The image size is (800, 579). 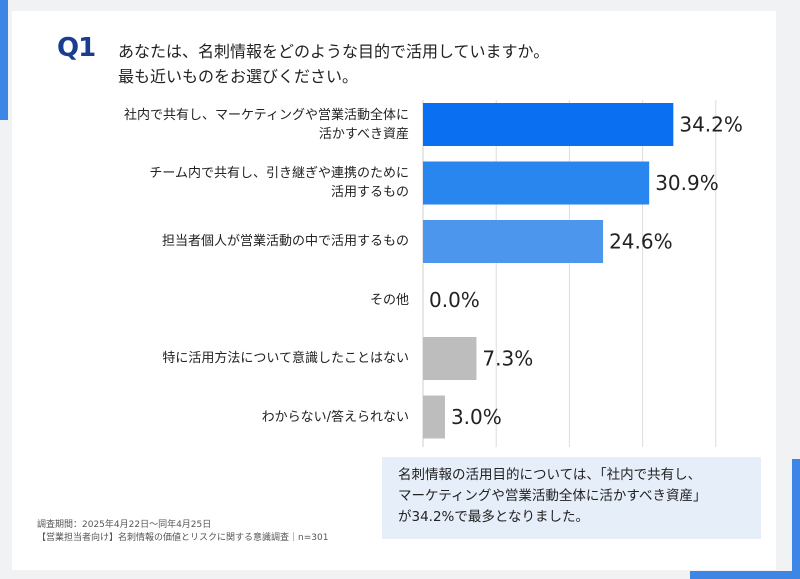 What do you see at coordinates (334, 51) in the screenshot?
I see `question-line-1: あなたは、名刺情報をどのような目的で活用していますか。` at bounding box center [334, 51].